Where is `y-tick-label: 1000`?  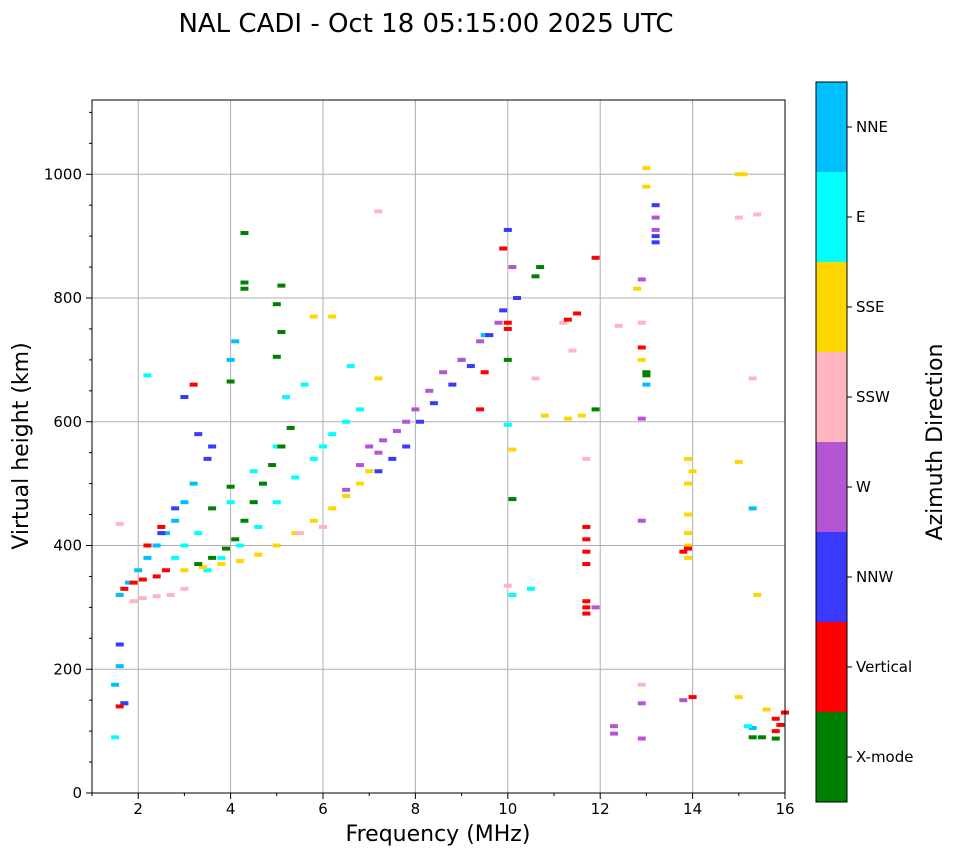 y-tick-label: 1000 is located at coordinates (63, 174).